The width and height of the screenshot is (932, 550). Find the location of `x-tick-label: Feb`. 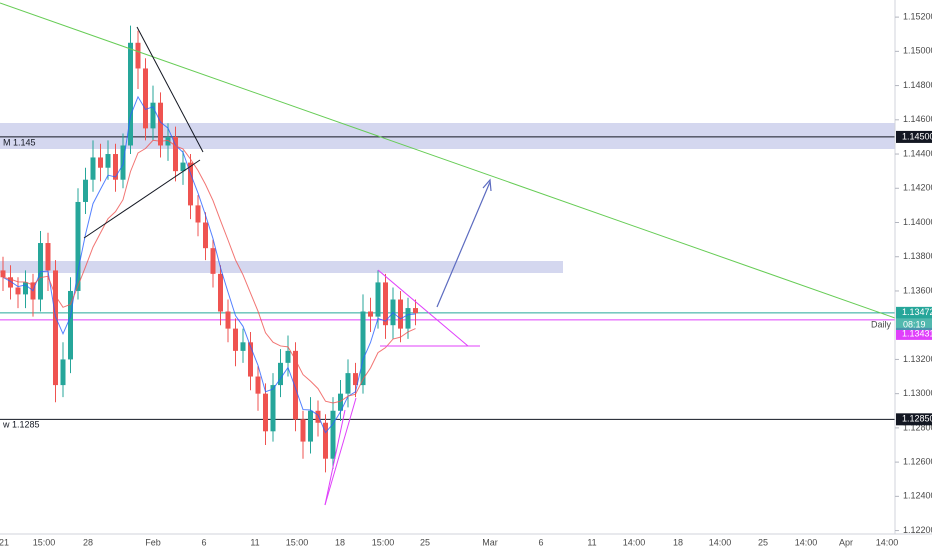

x-tick-label: Feb is located at coordinates (153, 542).